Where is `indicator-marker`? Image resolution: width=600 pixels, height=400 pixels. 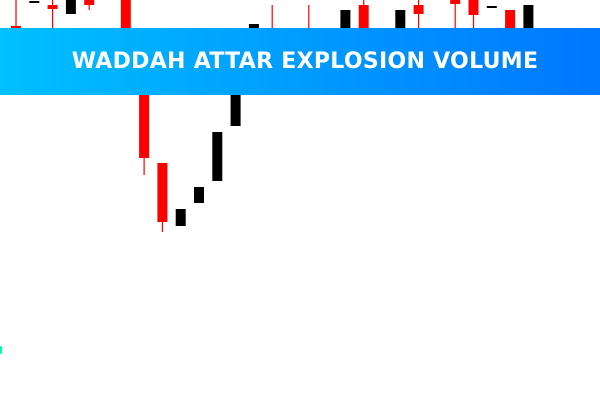
indicator-marker is located at coordinates (1, 350).